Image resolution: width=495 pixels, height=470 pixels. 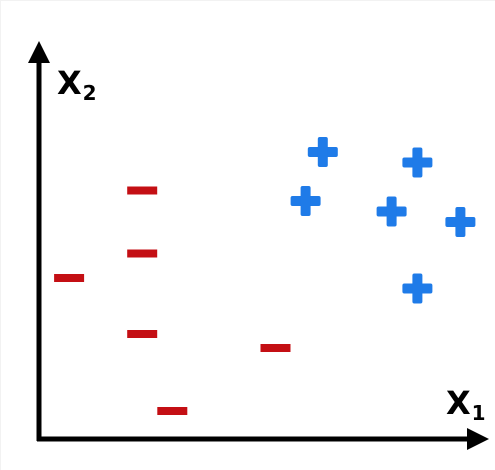 I want to click on x-axis-arrowhead, so click(x=478, y=439).